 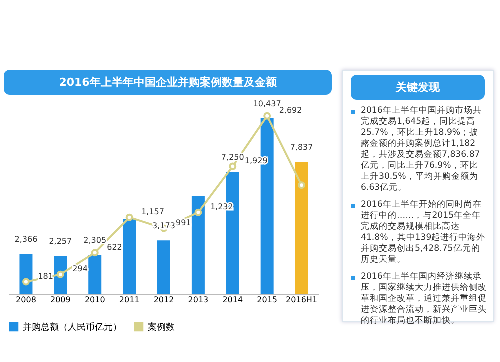 What do you see at coordinates (267, 300) in the screenshot?
I see `x-tick-label: 2015` at bounding box center [267, 300].